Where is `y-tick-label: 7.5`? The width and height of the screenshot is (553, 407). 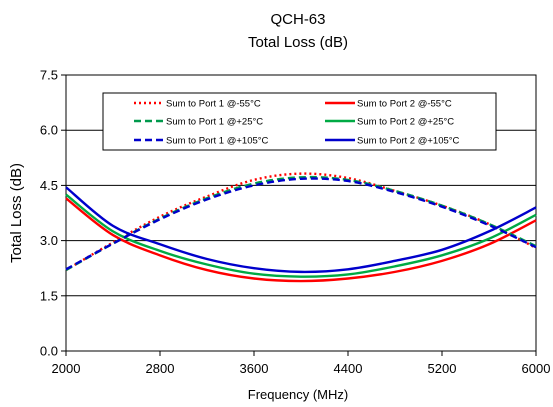
y-tick-label: 7.5 is located at coordinates (49, 75).